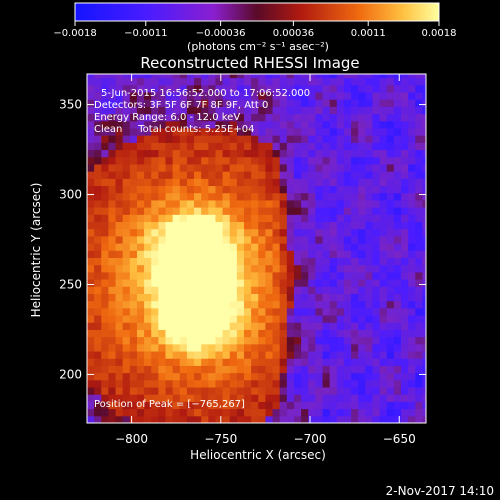 Image resolution: width=500 pixels, height=500 pixels. Describe the element at coordinates (220, 439) in the screenshot. I see `x-tick-label: −750` at that location.